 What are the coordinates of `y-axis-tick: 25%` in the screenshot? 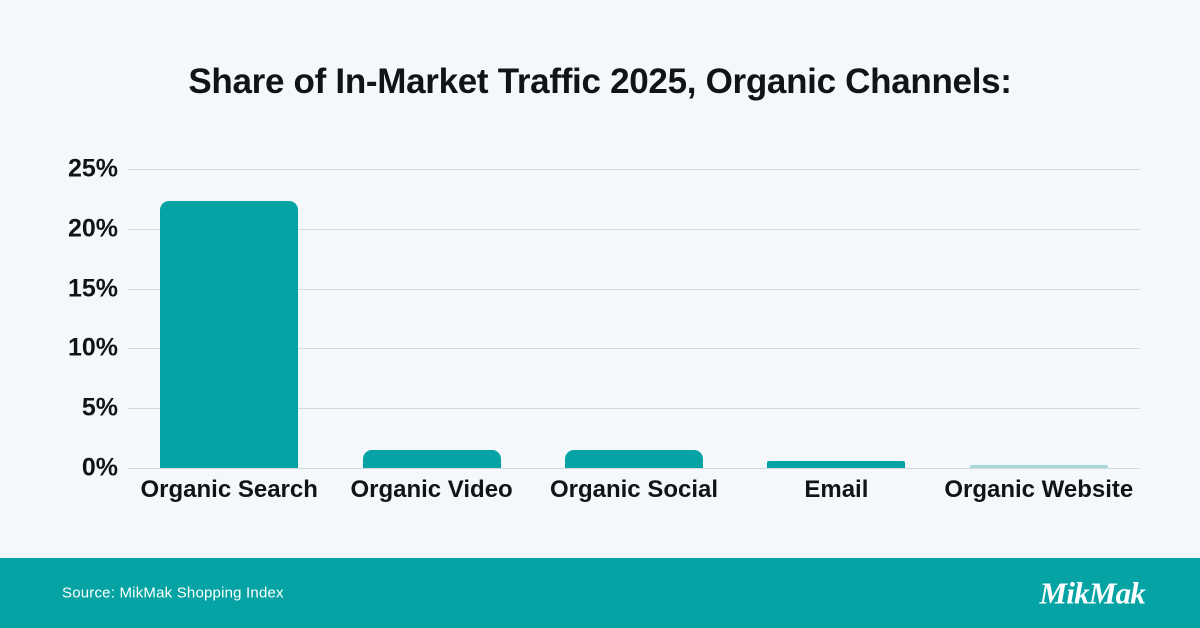 It's located at (92, 168).